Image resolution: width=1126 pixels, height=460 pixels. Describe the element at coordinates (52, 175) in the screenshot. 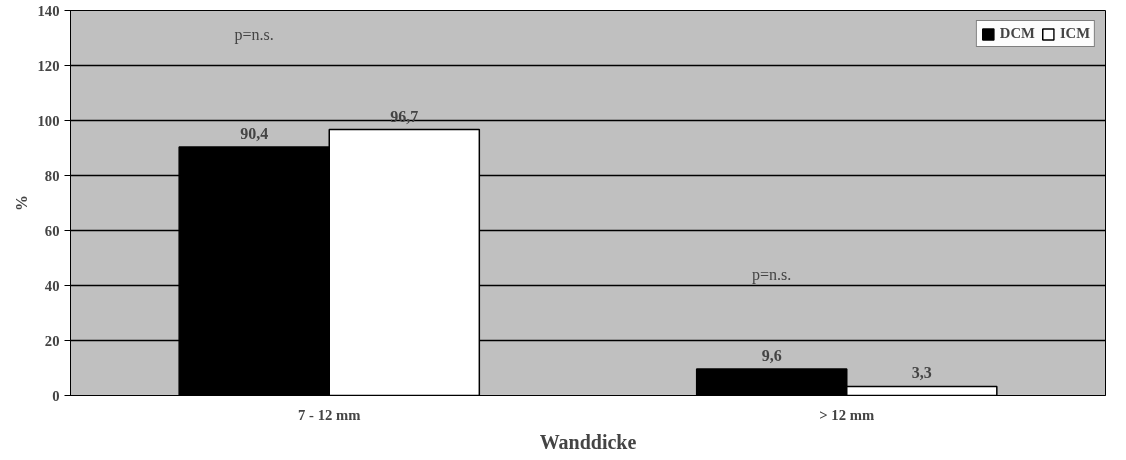

I see `y-tick-label: 80` at that location.